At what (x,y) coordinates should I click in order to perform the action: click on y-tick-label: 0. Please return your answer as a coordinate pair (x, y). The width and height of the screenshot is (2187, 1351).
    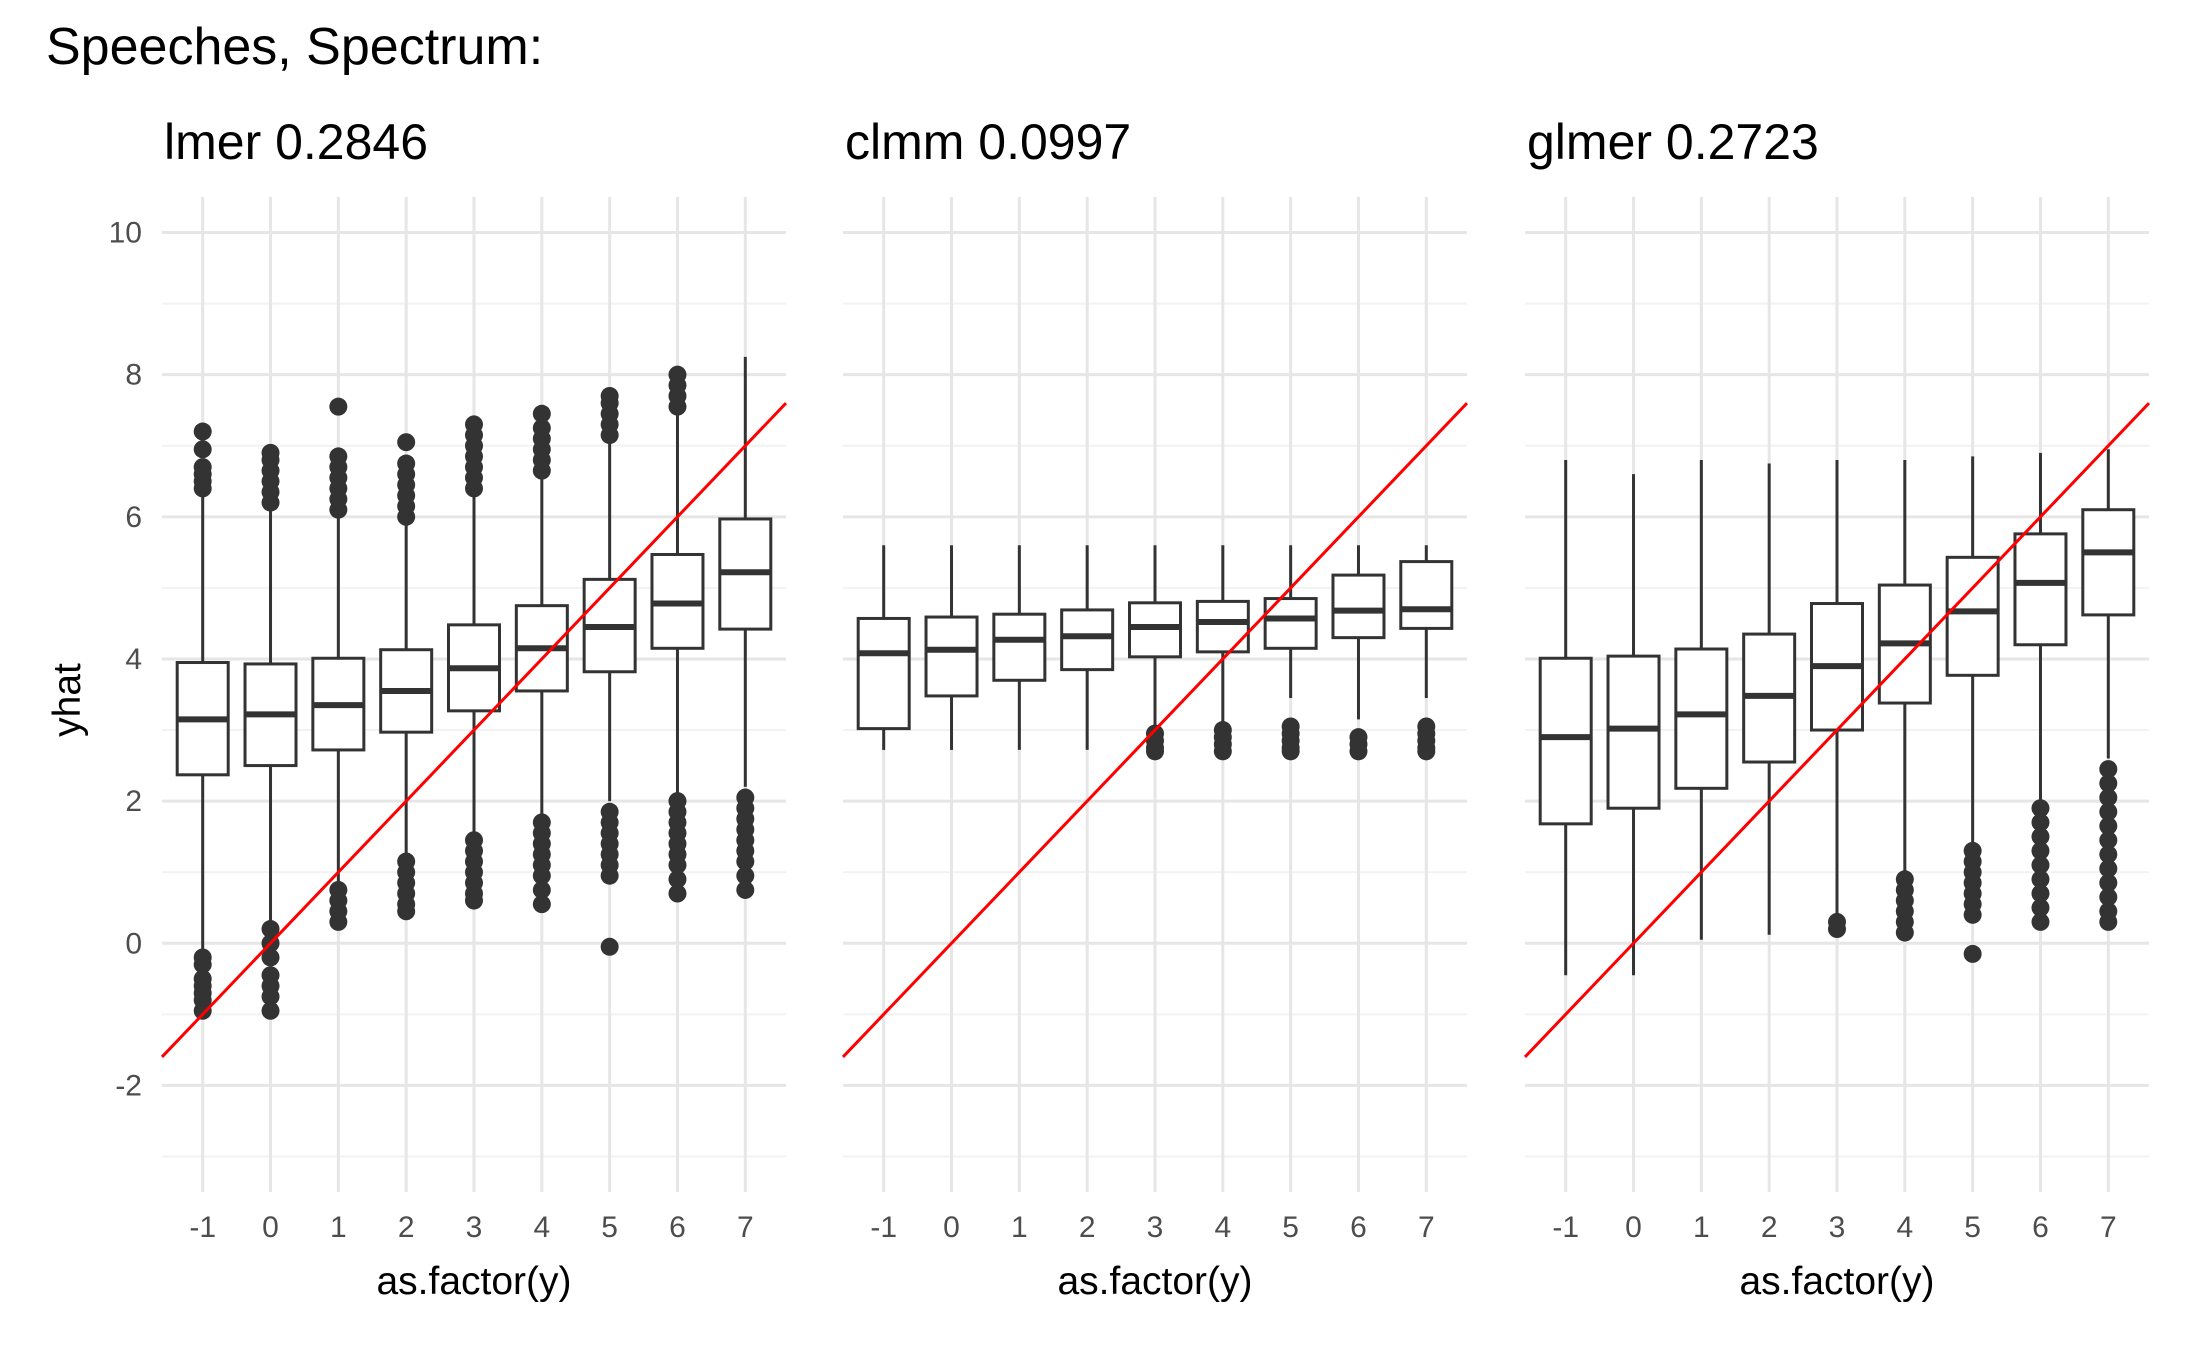
    Looking at the image, I should click on (133, 943).